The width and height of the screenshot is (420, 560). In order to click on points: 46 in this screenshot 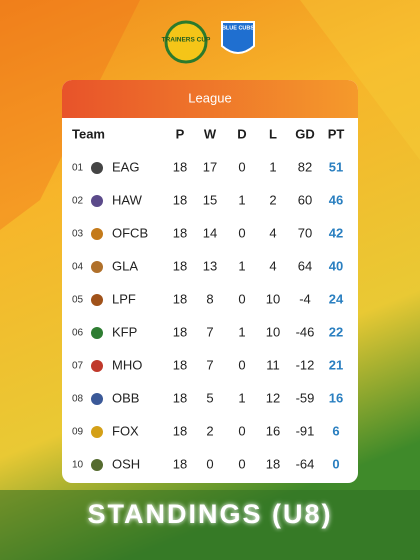, I will do `click(336, 199)`.